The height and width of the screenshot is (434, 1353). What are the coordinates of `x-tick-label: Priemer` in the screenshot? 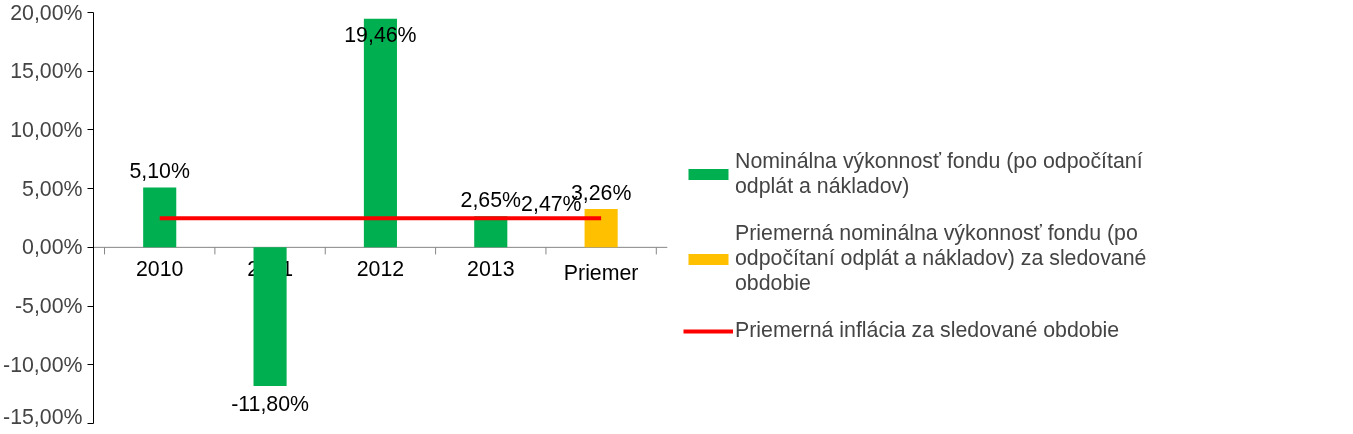 It's located at (601, 273).